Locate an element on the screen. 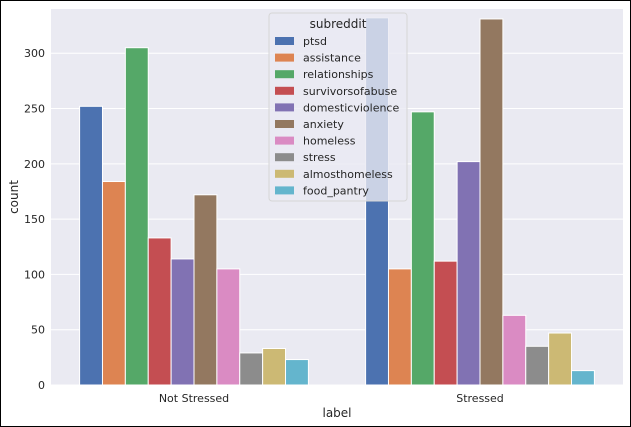  y-axis-label: count is located at coordinates (14, 197).